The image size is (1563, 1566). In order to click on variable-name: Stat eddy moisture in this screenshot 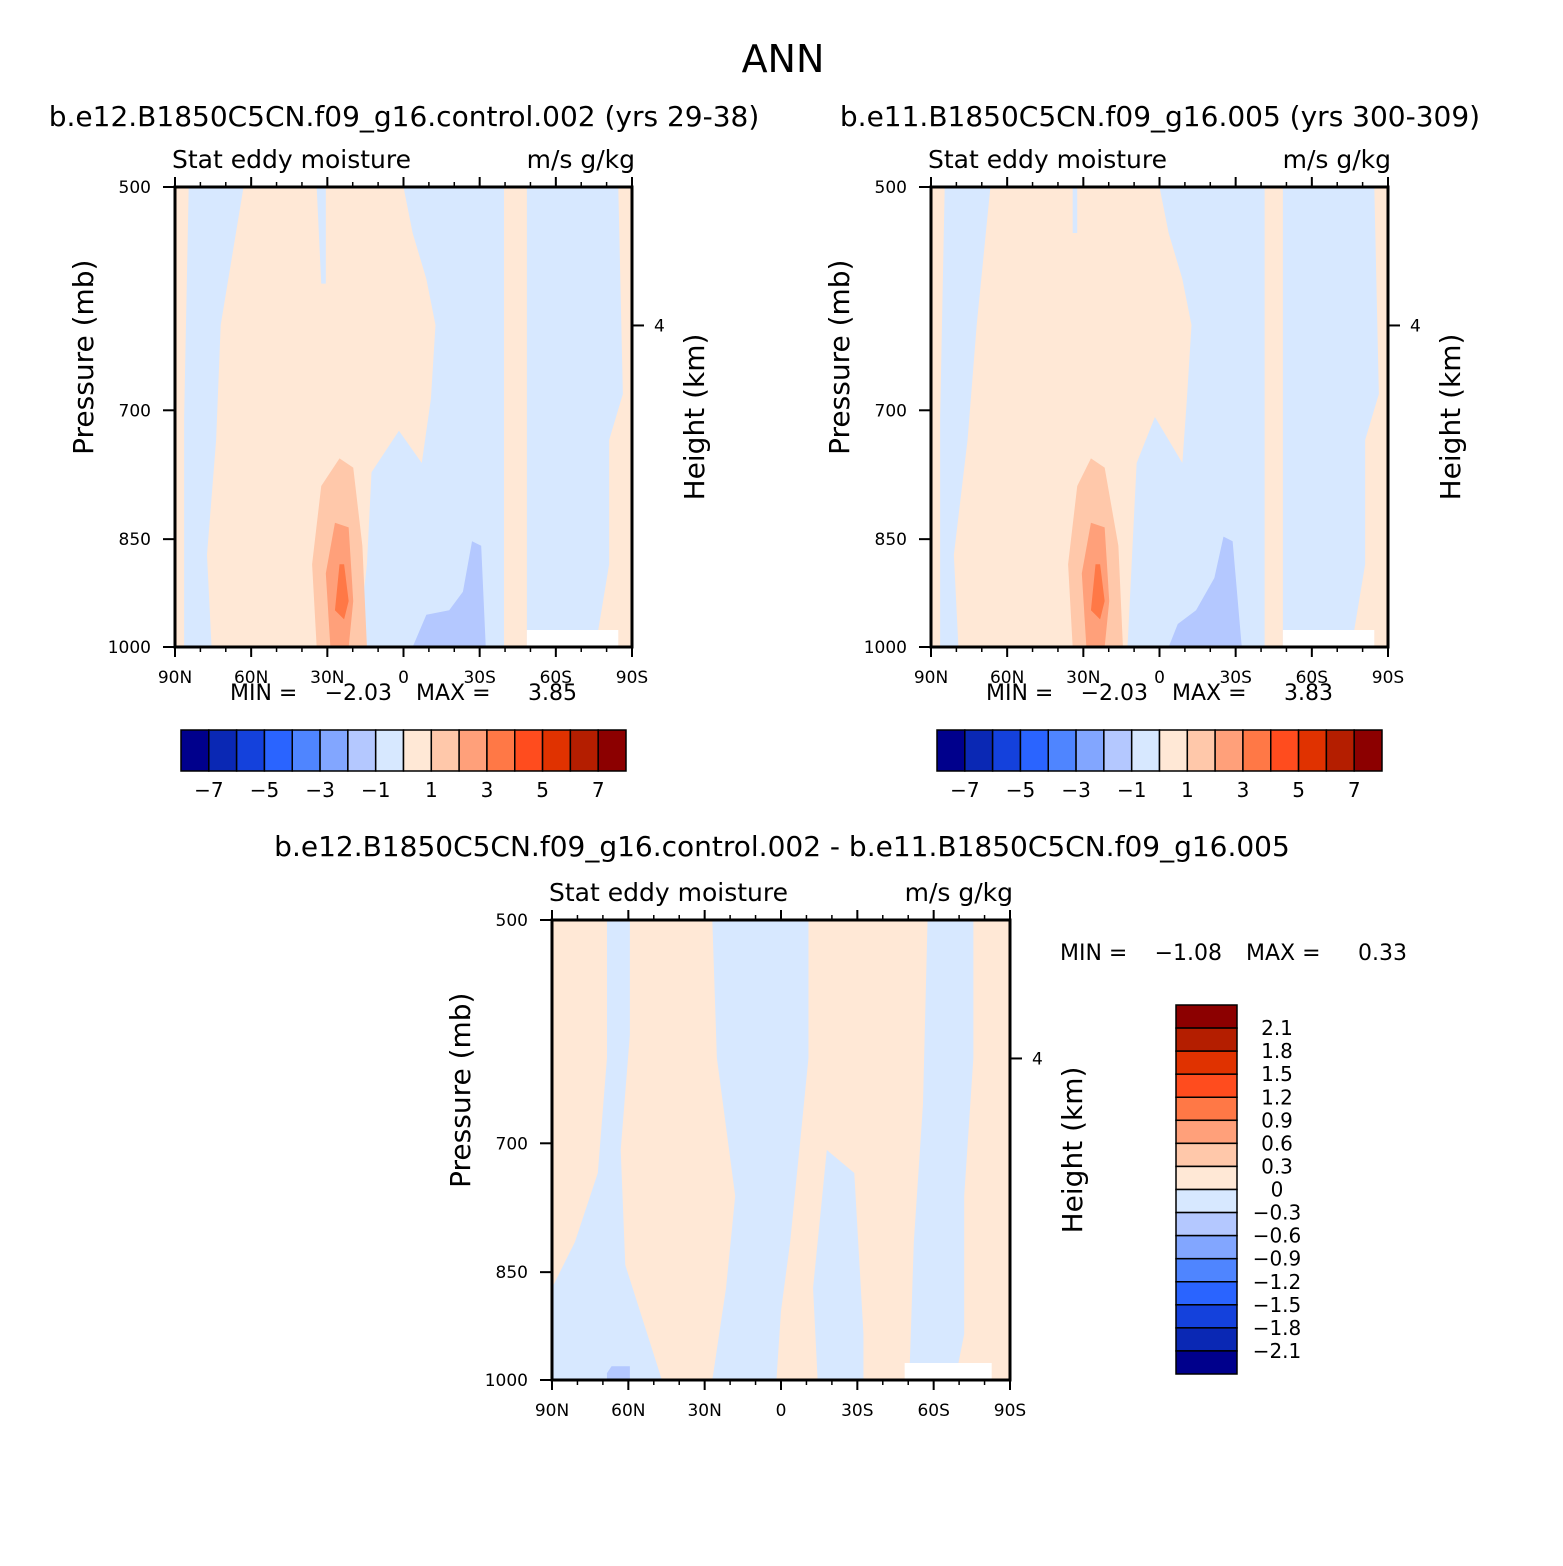, I will do `click(668, 892)`.